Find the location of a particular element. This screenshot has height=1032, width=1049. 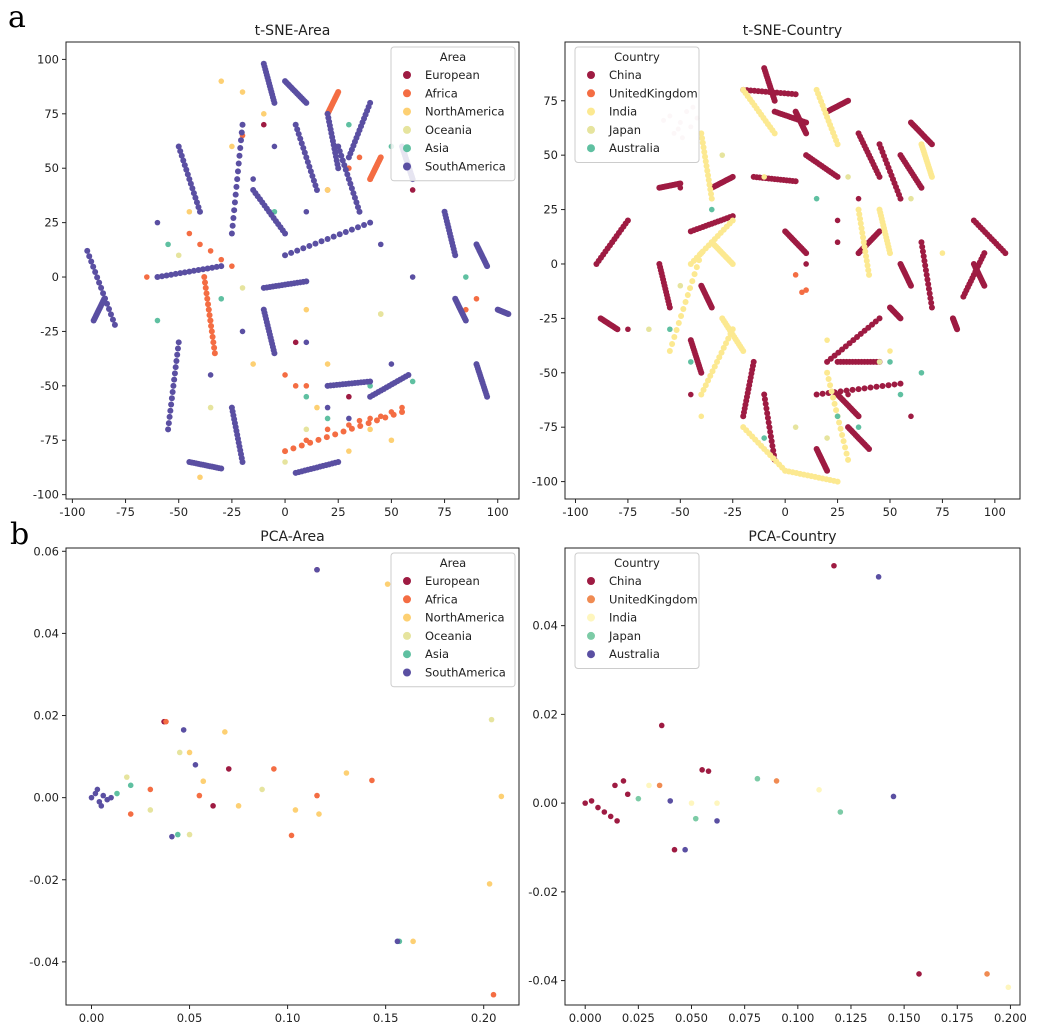

series-SouthAmerica is located at coordinates (244, 755).